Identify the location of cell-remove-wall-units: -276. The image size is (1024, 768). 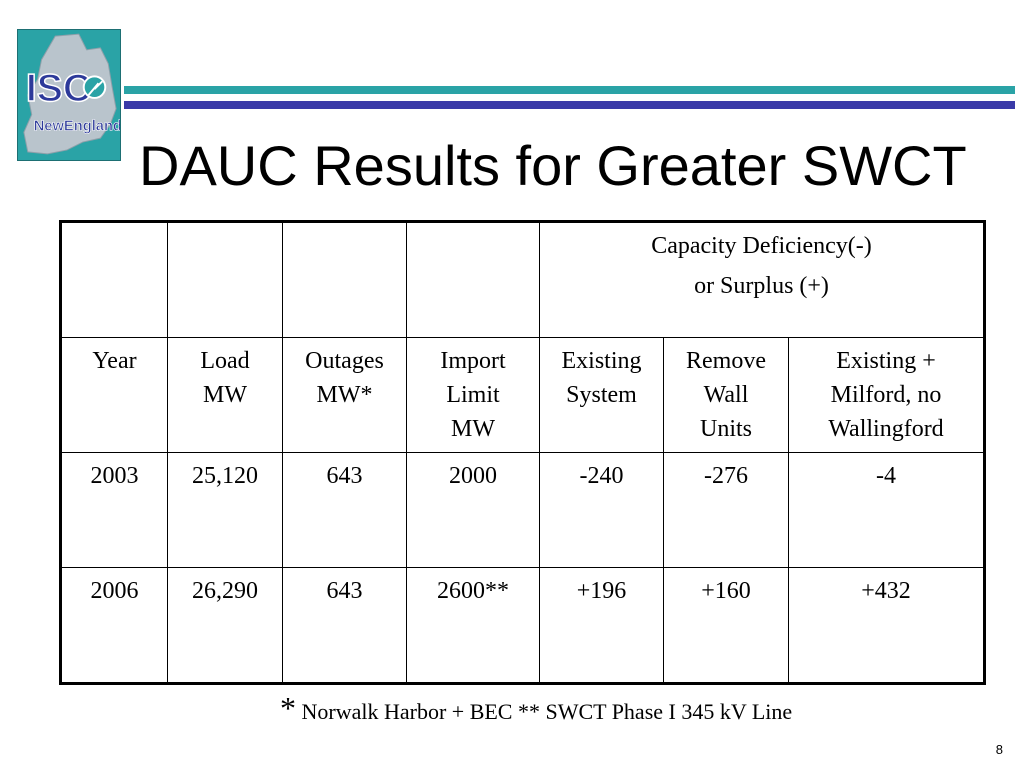
(726, 510).